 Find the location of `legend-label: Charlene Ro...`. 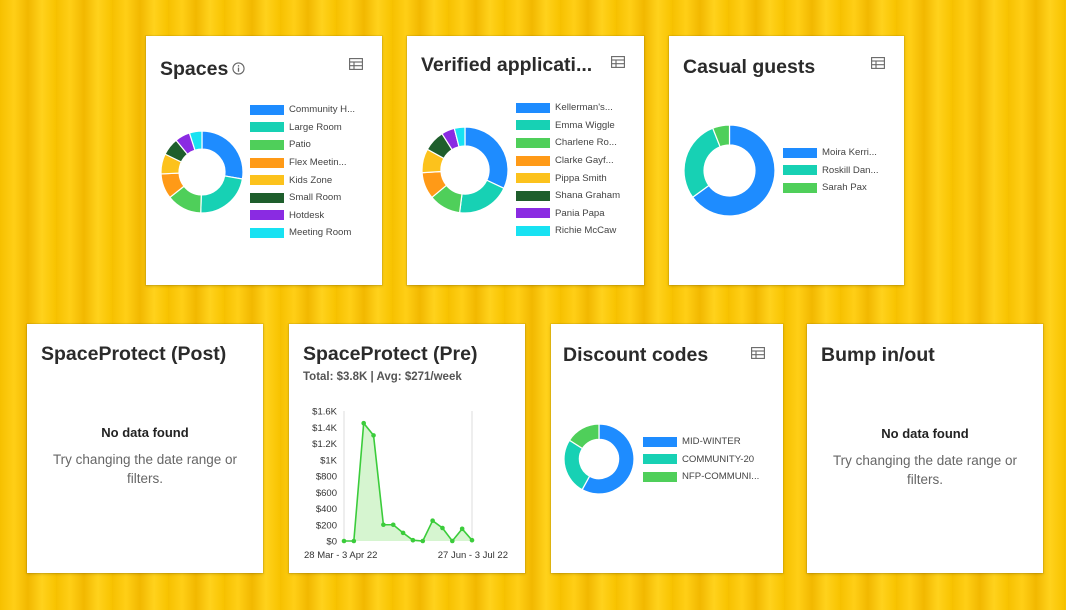

legend-label: Charlene Ro... is located at coordinates (586, 143).